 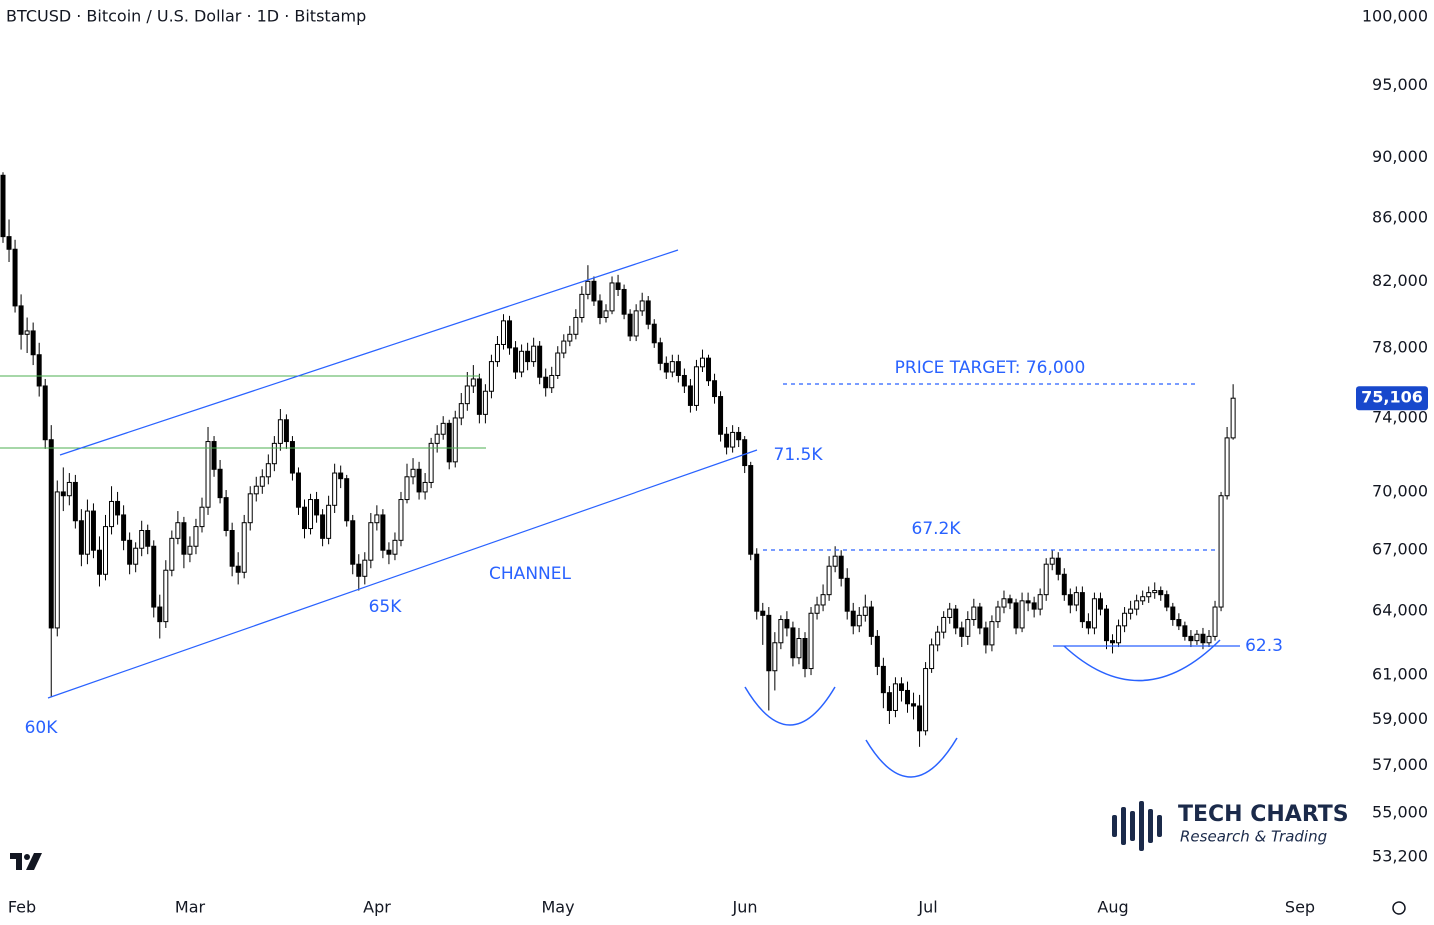 I want to click on x-tick-label: Aug, so click(x=1112, y=907).